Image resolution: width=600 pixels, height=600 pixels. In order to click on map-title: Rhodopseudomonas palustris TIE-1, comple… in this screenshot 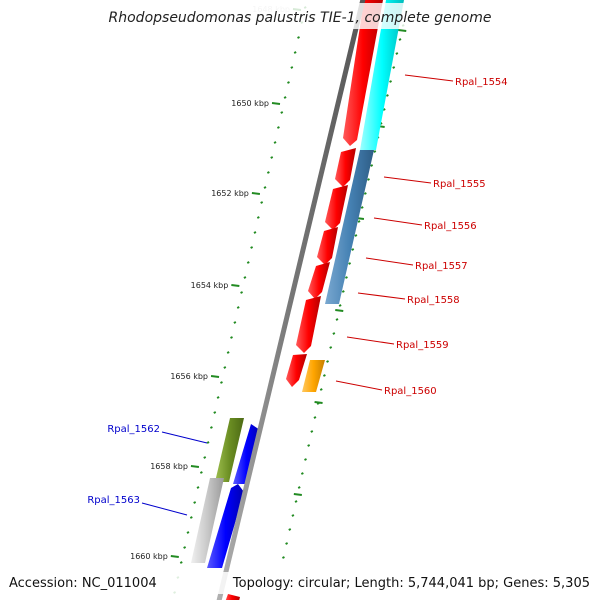, I will do `click(300, 18)`.